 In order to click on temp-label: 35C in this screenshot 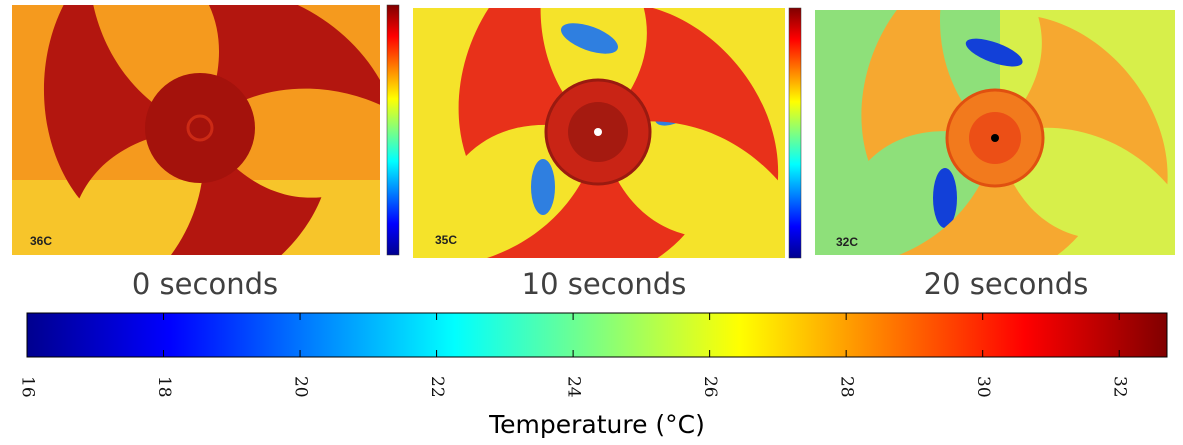, I will do `click(446, 240)`.